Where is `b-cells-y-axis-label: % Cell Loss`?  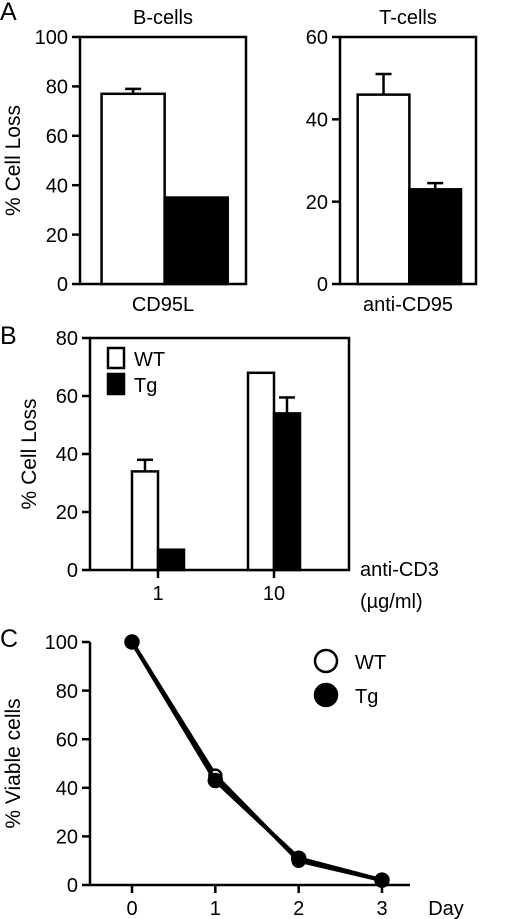 b-cells-y-axis-label: % Cell Loss is located at coordinates (13, 160).